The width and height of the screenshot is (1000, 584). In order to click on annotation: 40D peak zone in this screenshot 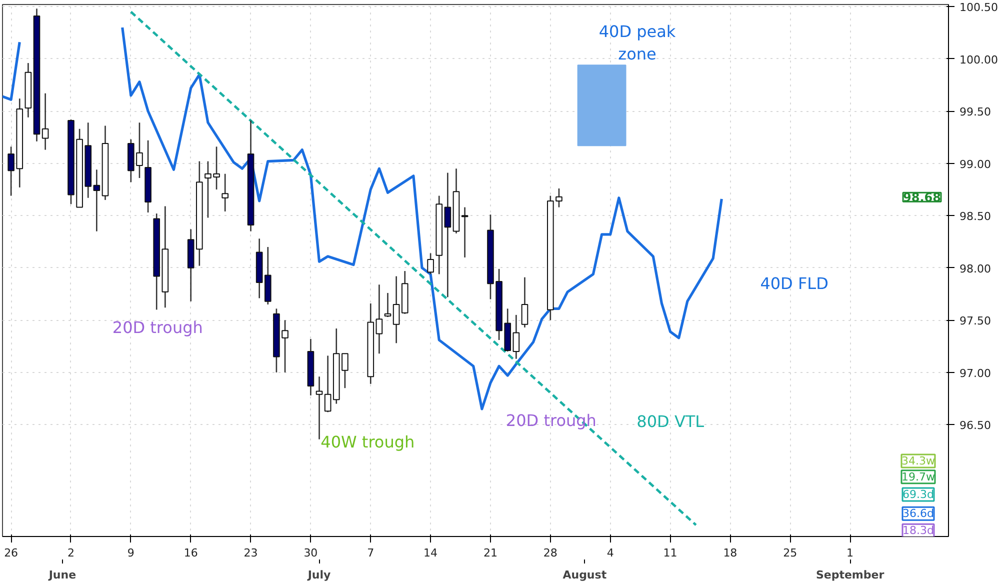, I will do `click(637, 43)`.